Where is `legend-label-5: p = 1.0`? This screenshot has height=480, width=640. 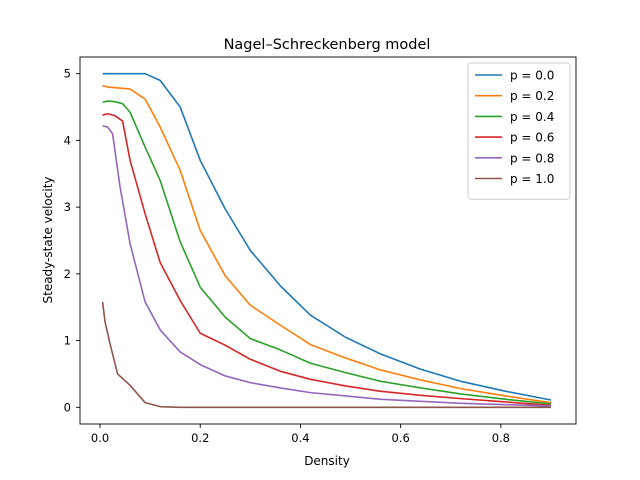
legend-label-5: p = 1.0 is located at coordinates (532, 179).